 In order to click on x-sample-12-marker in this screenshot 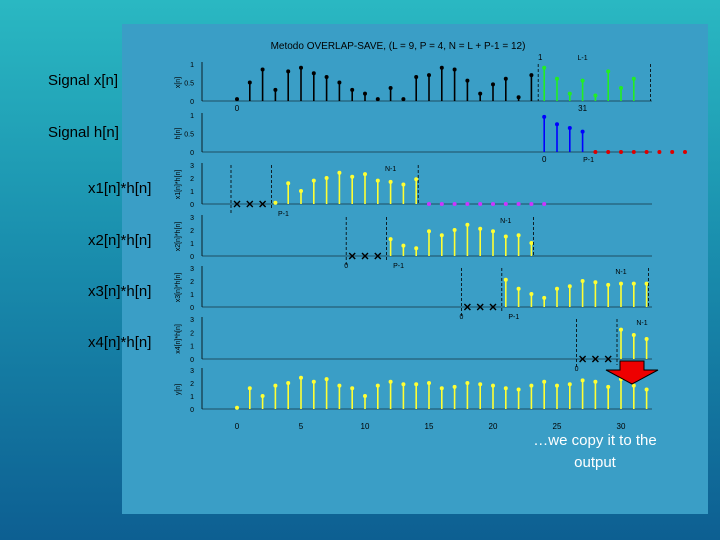, I will do `click(390, 88)`.